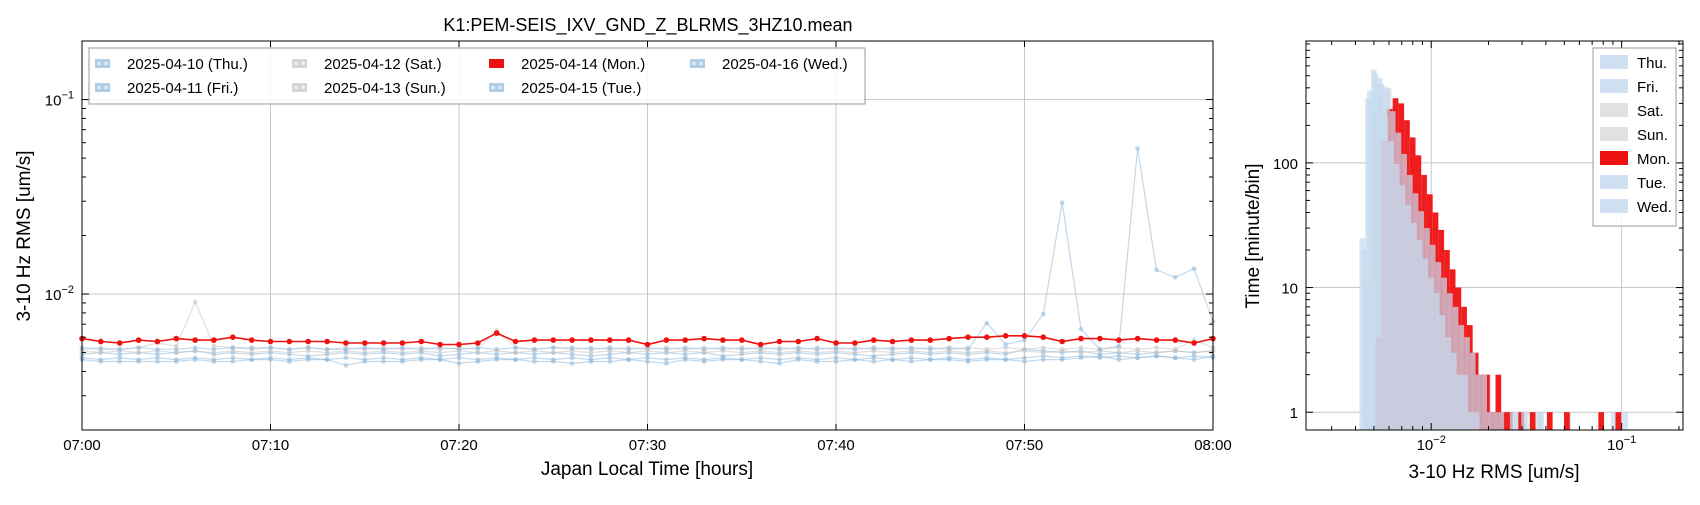 Image resolution: width=1700 pixels, height=505 pixels. Describe the element at coordinates (67, 290) in the screenshot. I see `timeseries-y-tick-label-exp: −2` at that location.